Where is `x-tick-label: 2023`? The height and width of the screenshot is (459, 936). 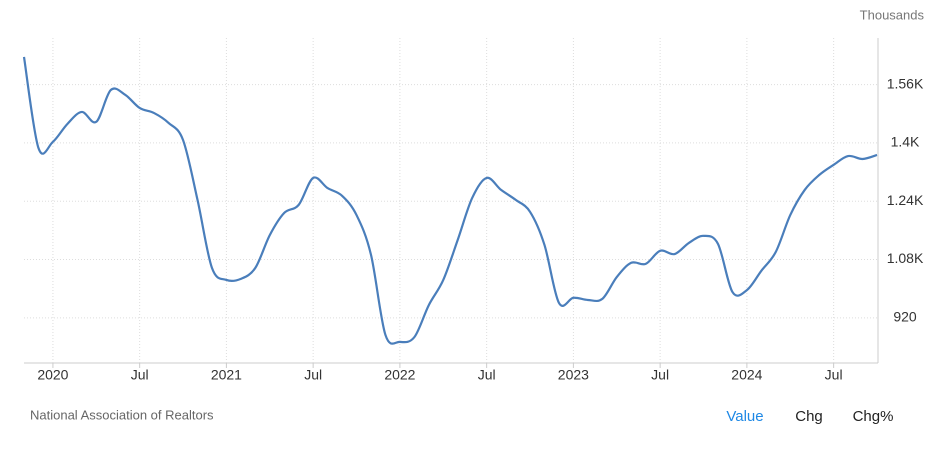 x-tick-label: 2023 is located at coordinates (573, 375).